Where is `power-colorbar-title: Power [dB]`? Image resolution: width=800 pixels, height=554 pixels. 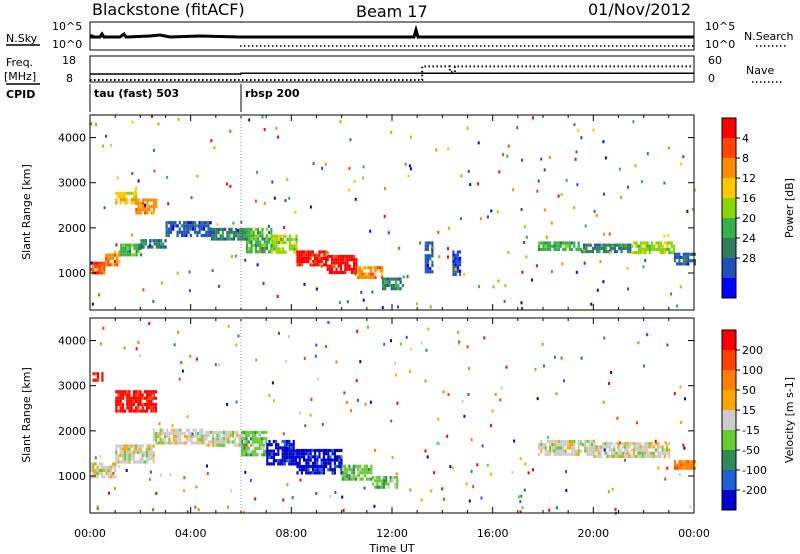
power-colorbar-title: Power [dB] is located at coordinates (789, 208).